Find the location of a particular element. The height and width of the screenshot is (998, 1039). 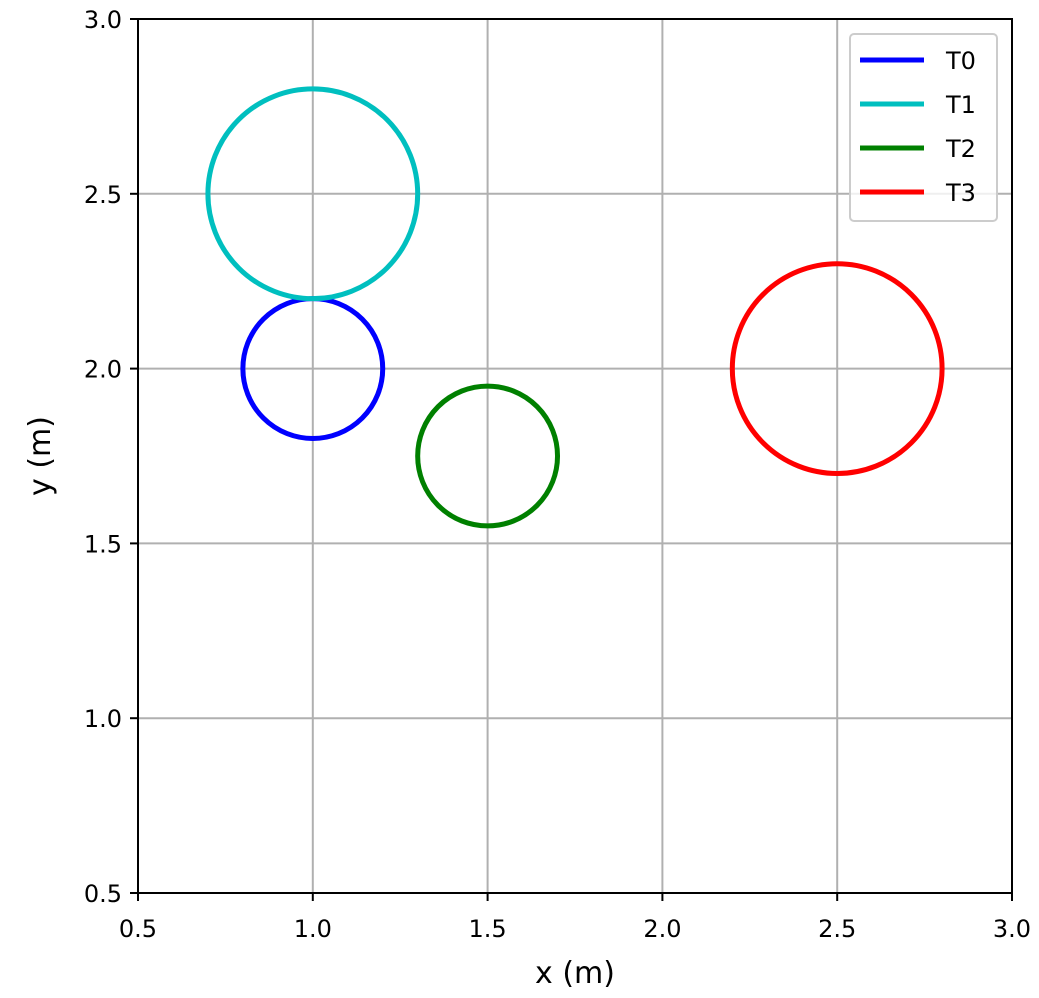

x-tick-label: 1.5 is located at coordinates (488, 929).